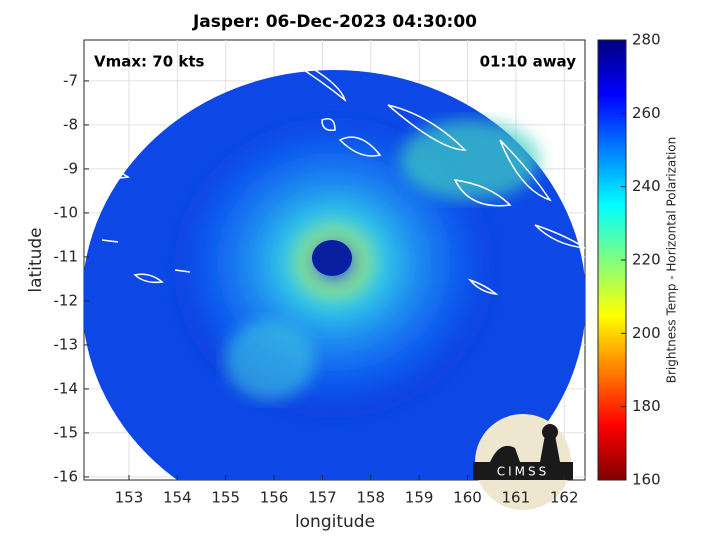 The width and height of the screenshot is (720, 544). I want to click on y-tick-label: -15, so click(66, 432).